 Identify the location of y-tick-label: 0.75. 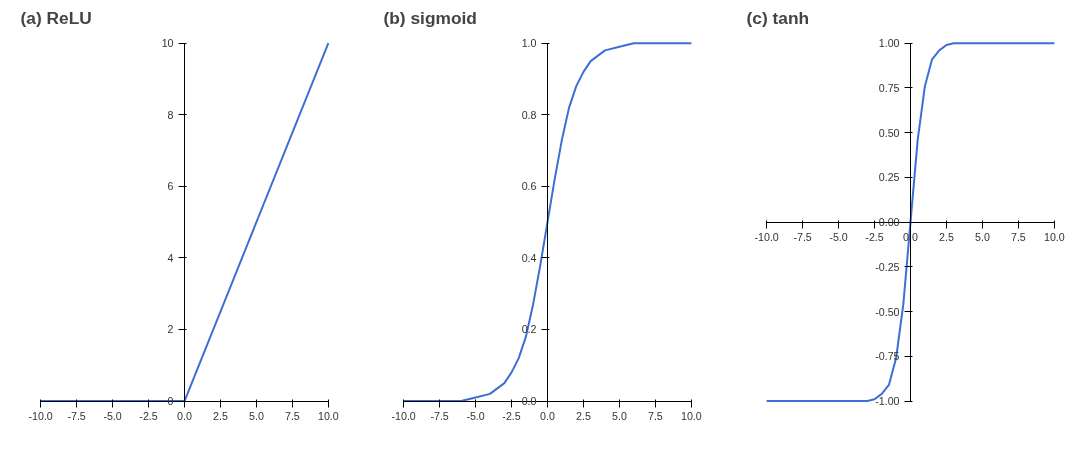
(889, 87).